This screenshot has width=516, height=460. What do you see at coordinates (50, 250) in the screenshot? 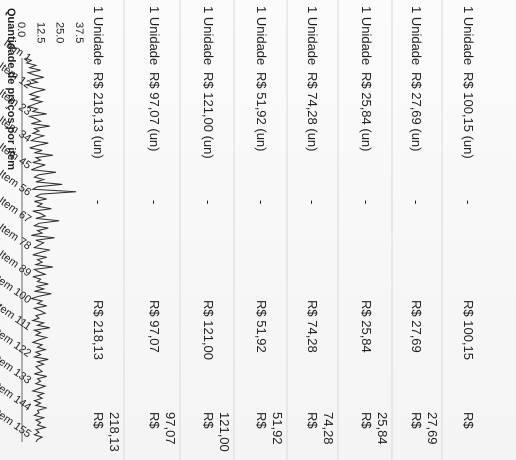
I see `series-line` at bounding box center [50, 250].